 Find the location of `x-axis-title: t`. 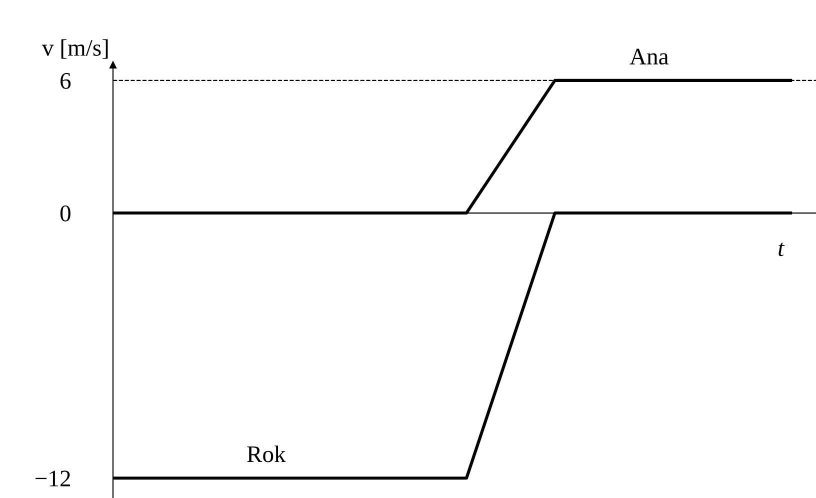

x-axis-title: t is located at coordinates (781, 249).